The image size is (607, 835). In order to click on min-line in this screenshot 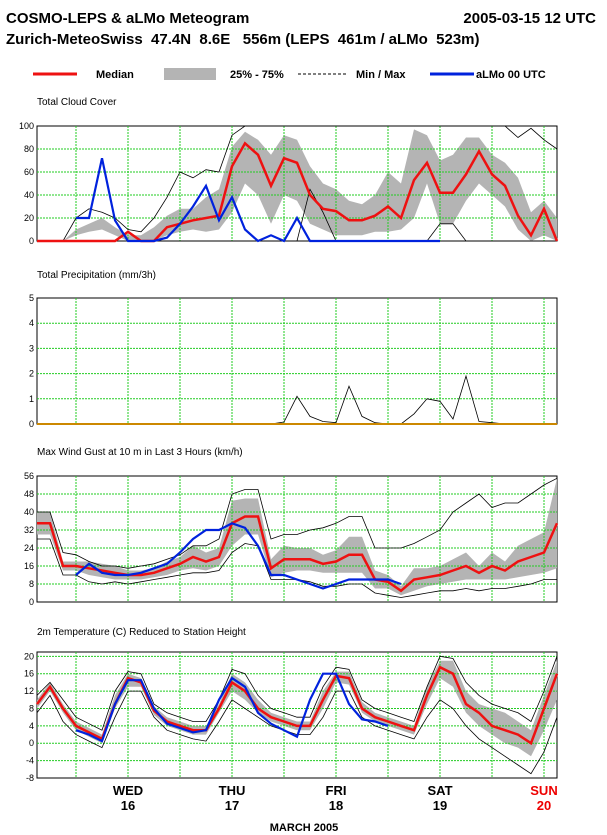, I will do `click(297, 215)`.